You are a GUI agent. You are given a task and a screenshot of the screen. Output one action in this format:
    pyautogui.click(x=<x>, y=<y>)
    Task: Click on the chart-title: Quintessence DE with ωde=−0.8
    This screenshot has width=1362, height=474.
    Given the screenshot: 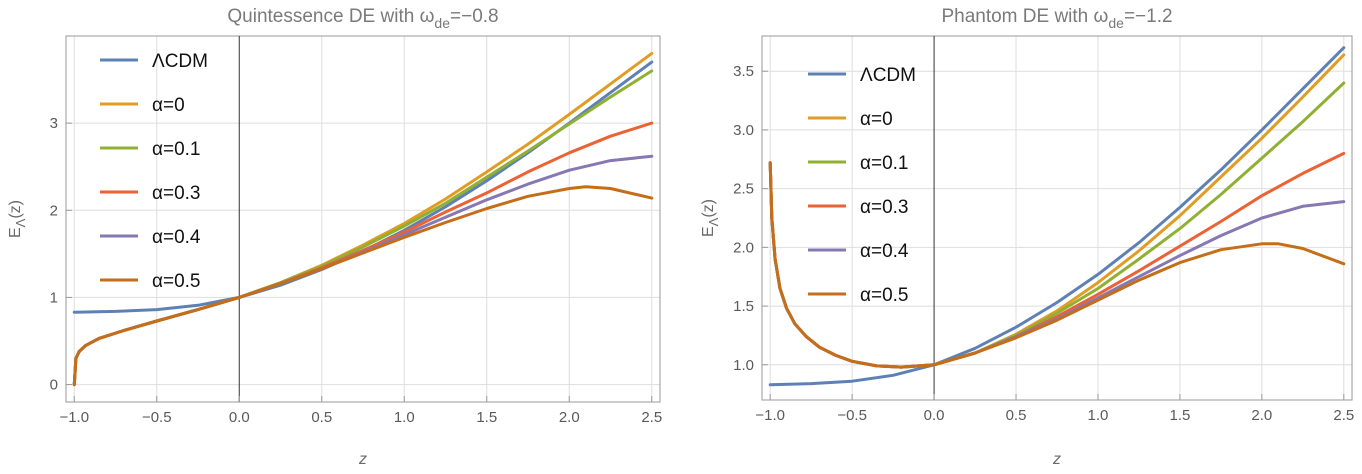 What is the action you would take?
    pyautogui.click(x=362, y=18)
    